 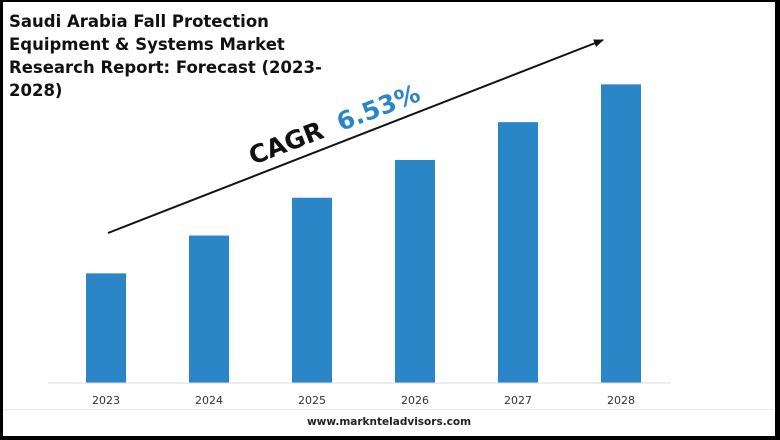 I want to click on bar-2024, so click(x=209, y=309).